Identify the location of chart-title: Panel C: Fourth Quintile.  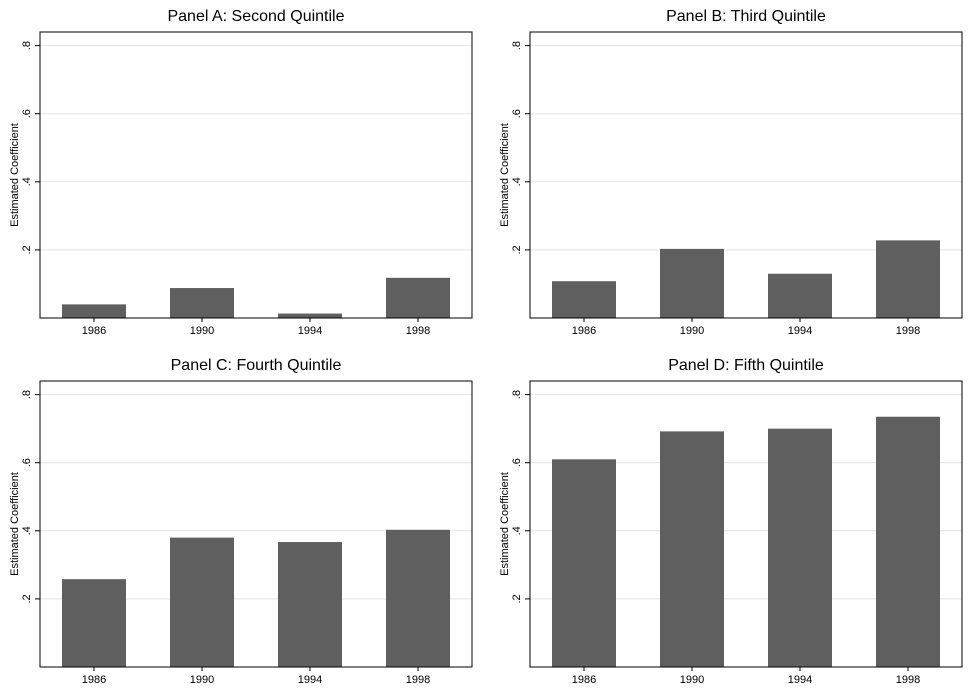
(256, 365).